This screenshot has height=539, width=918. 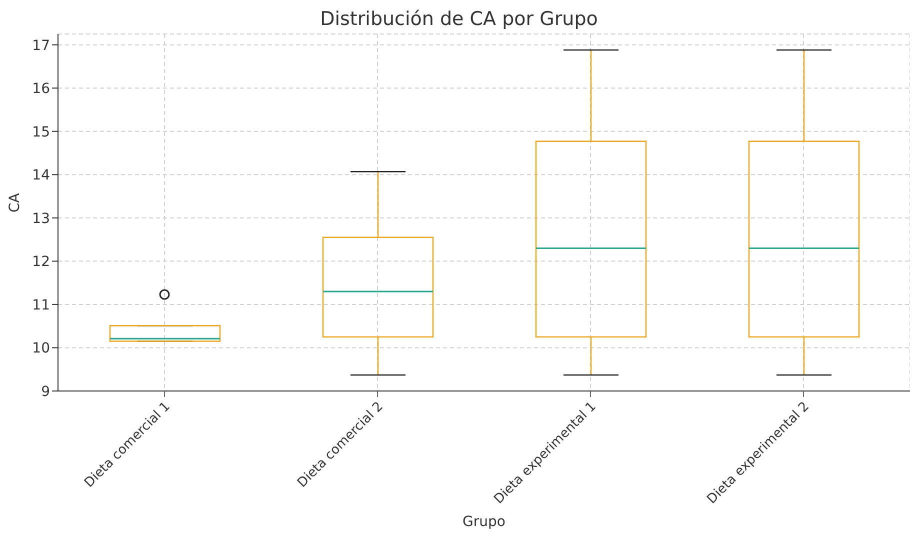 What do you see at coordinates (41, 46) in the screenshot?
I see `y-tick-label: 17` at bounding box center [41, 46].